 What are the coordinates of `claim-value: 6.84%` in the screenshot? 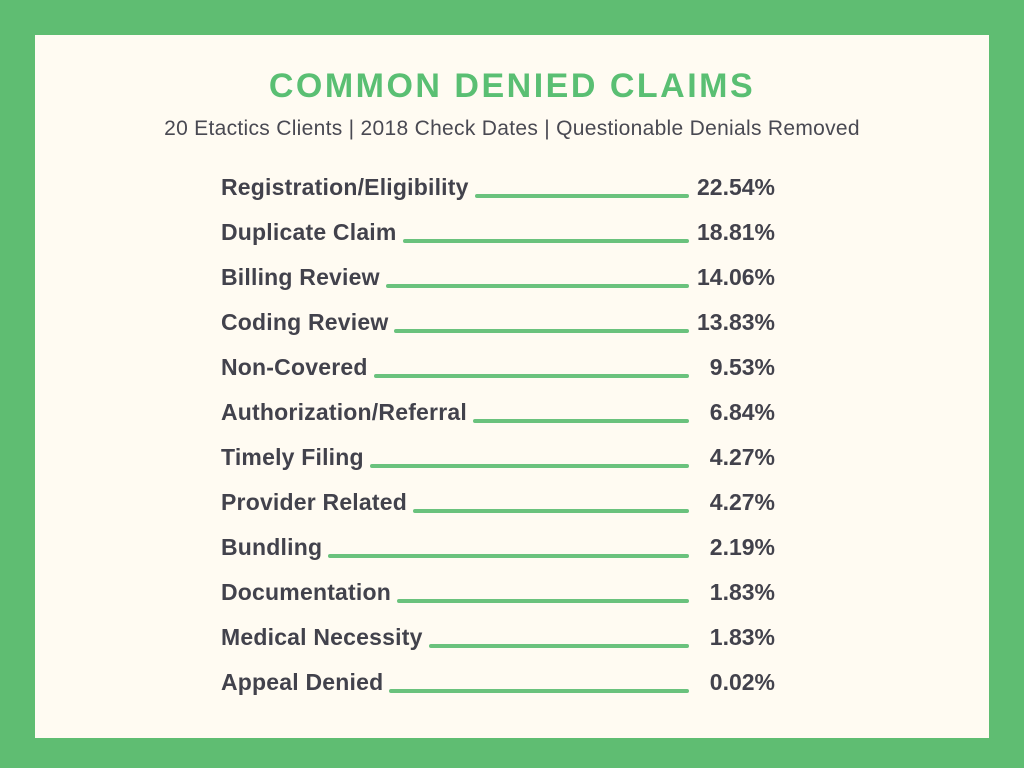 It's located at (742, 412).